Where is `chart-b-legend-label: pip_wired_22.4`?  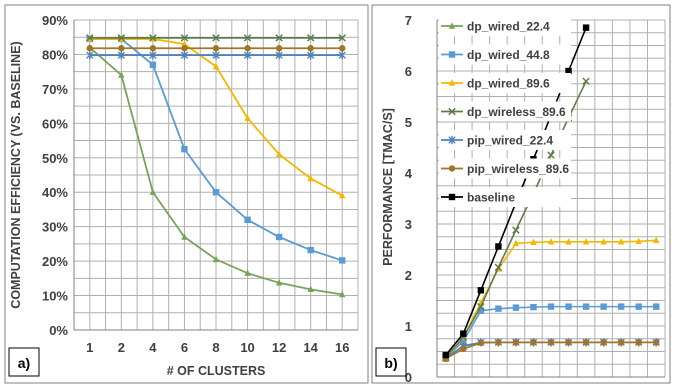
chart-b-legend-label: pip_wired_22.4 is located at coordinates (510, 141).